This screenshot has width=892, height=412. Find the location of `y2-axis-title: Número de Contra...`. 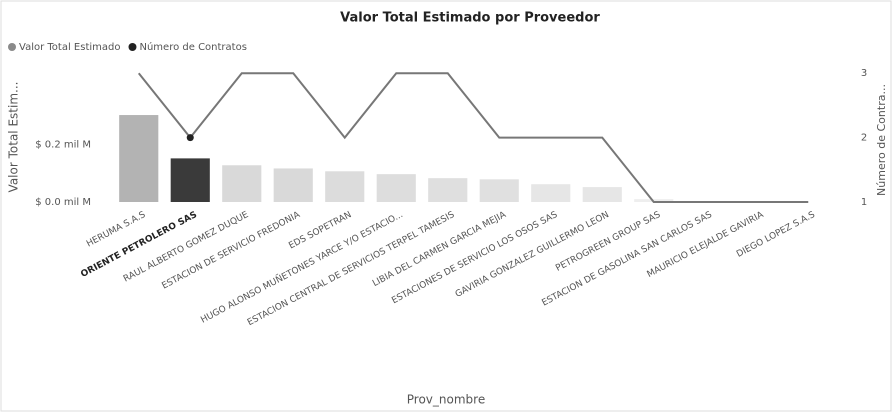

y2-axis-title: Número de Contra... is located at coordinates (881, 140).